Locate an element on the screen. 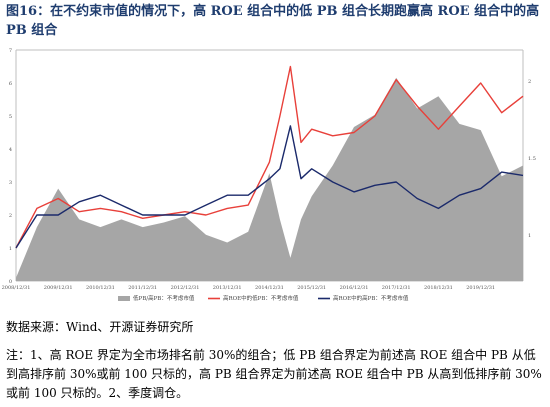  x-tick-label: 2018/12/31 is located at coordinates (438, 288).